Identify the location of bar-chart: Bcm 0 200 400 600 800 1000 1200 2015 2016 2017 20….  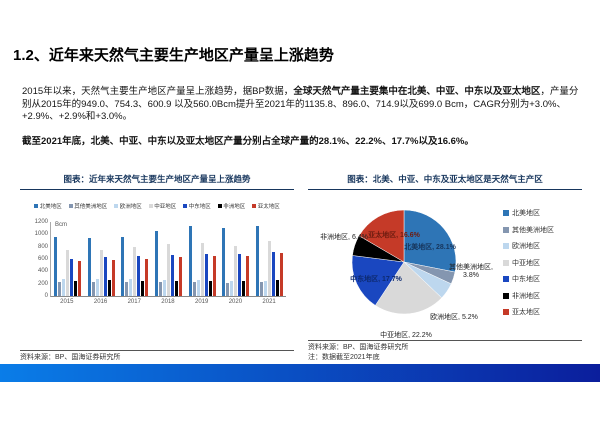
(160, 262).